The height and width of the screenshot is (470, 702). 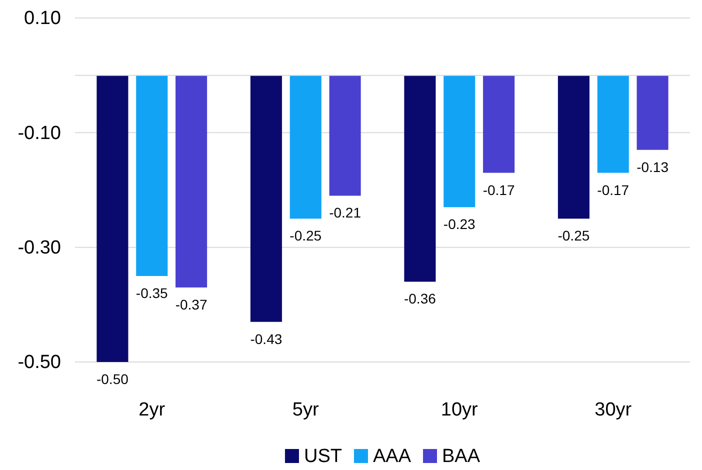 What do you see at coordinates (652, 166) in the screenshot?
I see `data-label: -0.13` at bounding box center [652, 166].